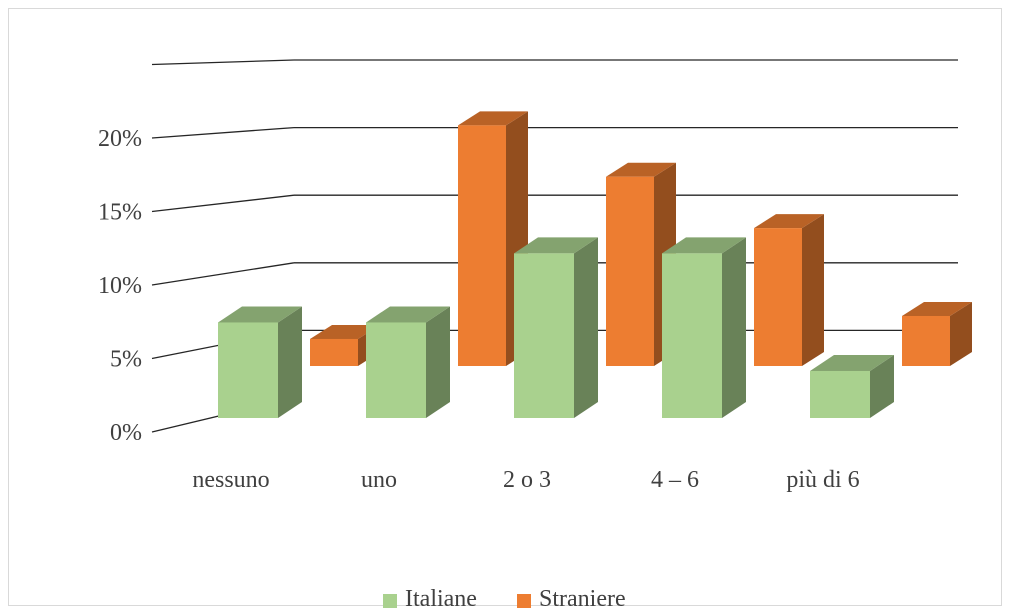  What do you see at coordinates (120, 139) in the screenshot?
I see `y-tick-label: 20%` at bounding box center [120, 139].